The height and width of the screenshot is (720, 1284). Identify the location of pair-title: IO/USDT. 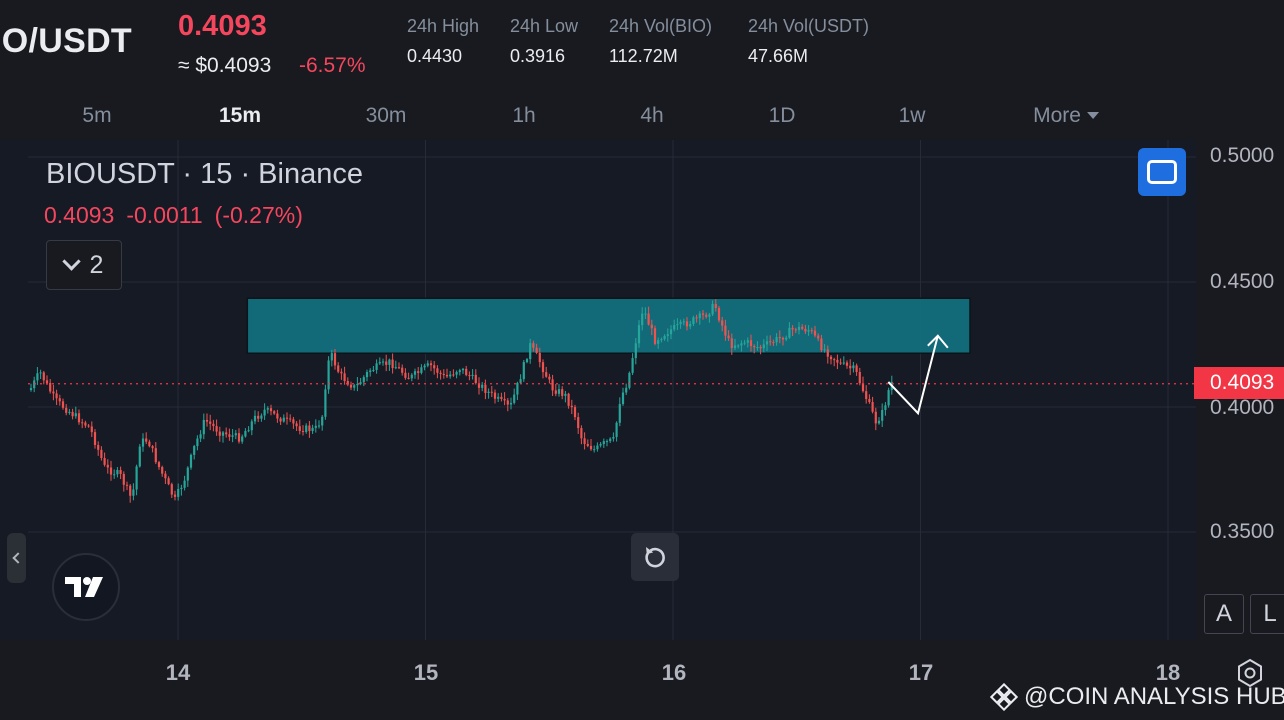
(66, 41).